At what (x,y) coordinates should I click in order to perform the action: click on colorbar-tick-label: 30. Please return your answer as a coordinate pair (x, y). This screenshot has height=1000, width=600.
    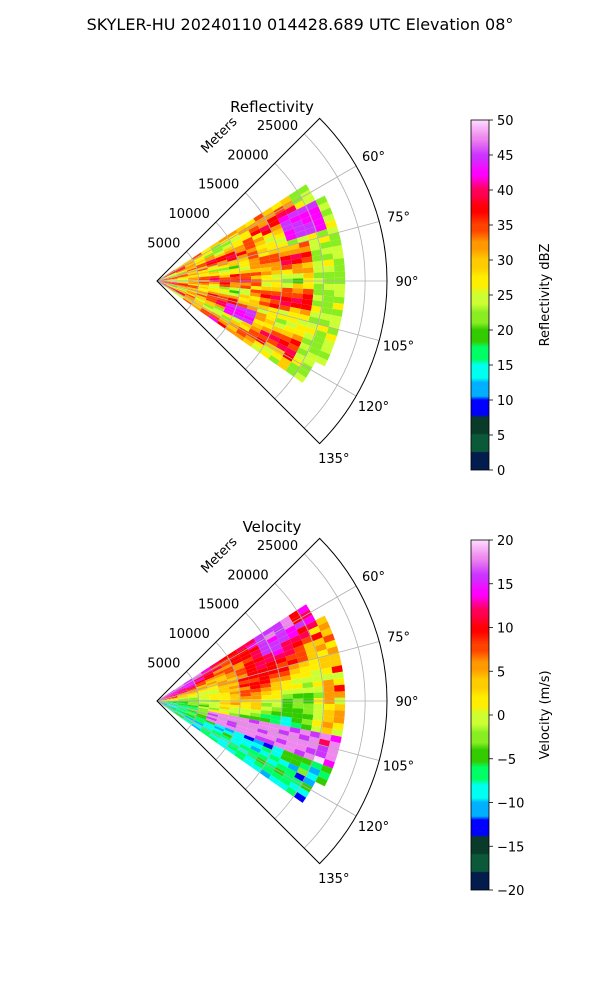
    Looking at the image, I should click on (505, 261).